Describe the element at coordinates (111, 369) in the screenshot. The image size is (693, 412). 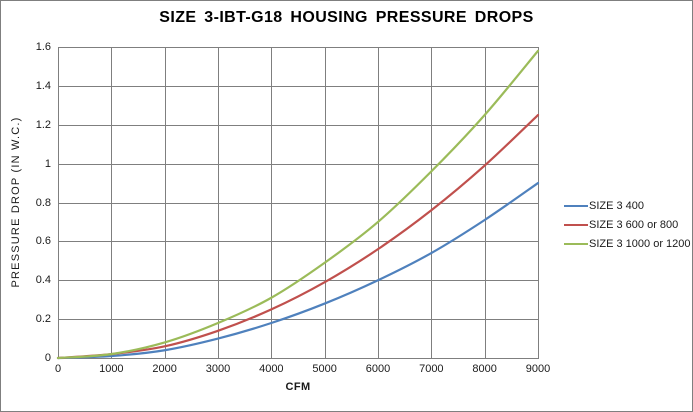
I see `x-tick-label: 1000` at that location.